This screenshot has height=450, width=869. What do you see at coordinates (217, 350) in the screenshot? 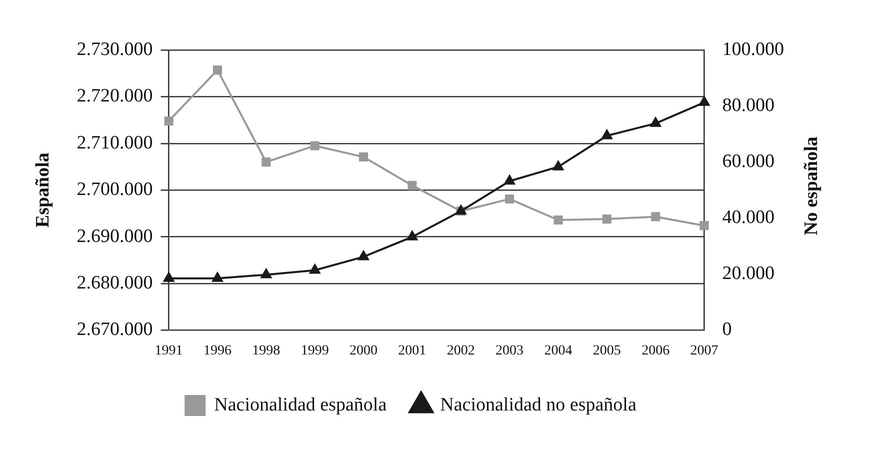
I see `x-tick-label: 1996` at bounding box center [217, 350].